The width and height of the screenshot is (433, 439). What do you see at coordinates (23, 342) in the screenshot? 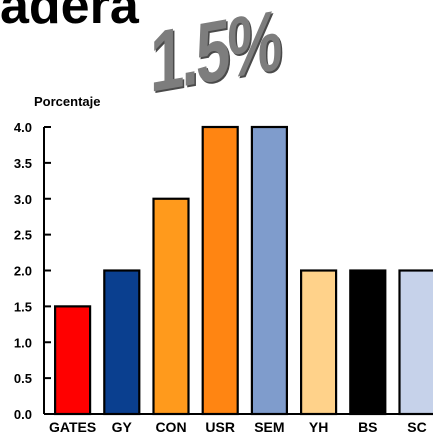
I see `y-tick-label: 1.0` at bounding box center [23, 342].